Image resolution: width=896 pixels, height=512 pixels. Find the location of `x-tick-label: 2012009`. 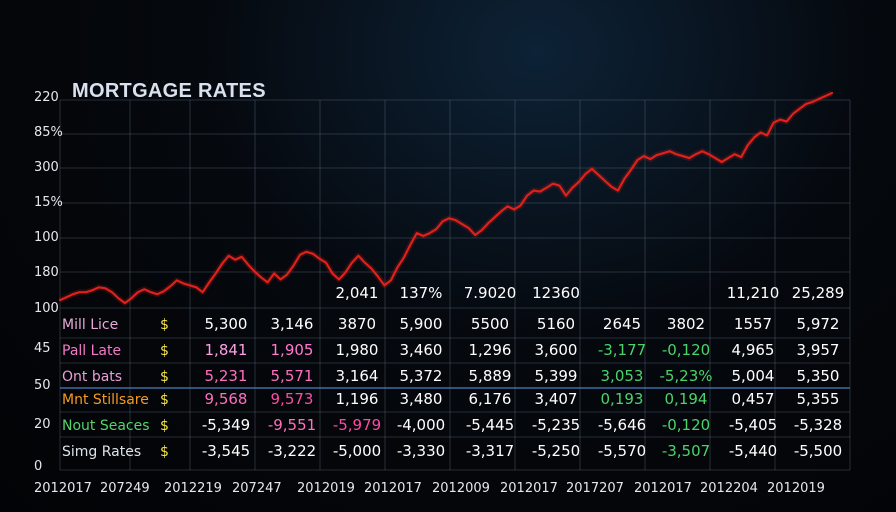

x-tick-label: 2012009 is located at coordinates (461, 488).